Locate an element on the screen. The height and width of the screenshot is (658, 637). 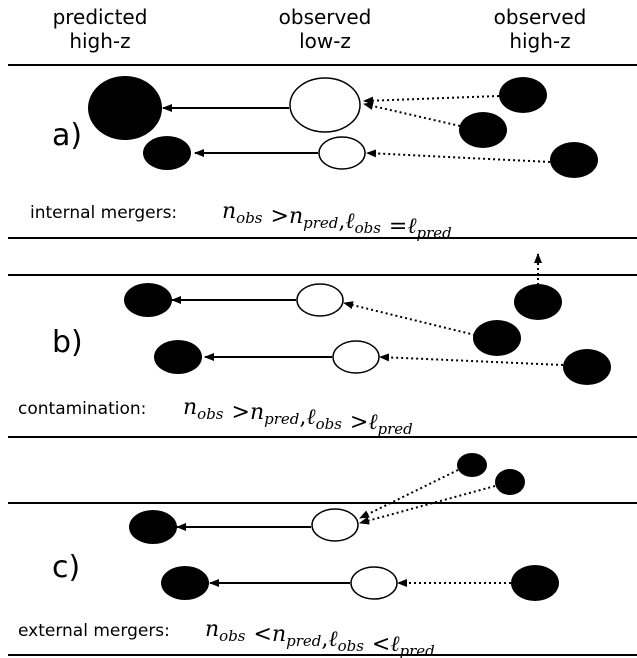
panel-label: b) is located at coordinates (67, 342).